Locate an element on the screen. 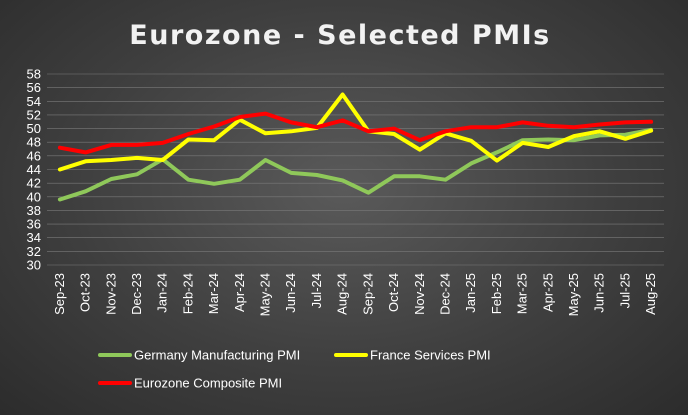 The width and height of the screenshot is (688, 415). legend-label: Eurozone Composite PMI is located at coordinates (208, 383).